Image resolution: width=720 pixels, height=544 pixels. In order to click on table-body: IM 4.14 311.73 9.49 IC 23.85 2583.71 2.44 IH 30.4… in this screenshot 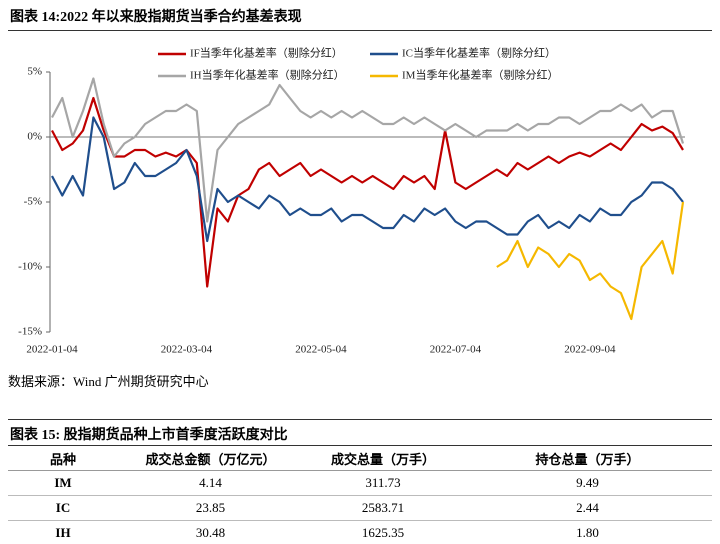, I will do `click(360, 507)`.